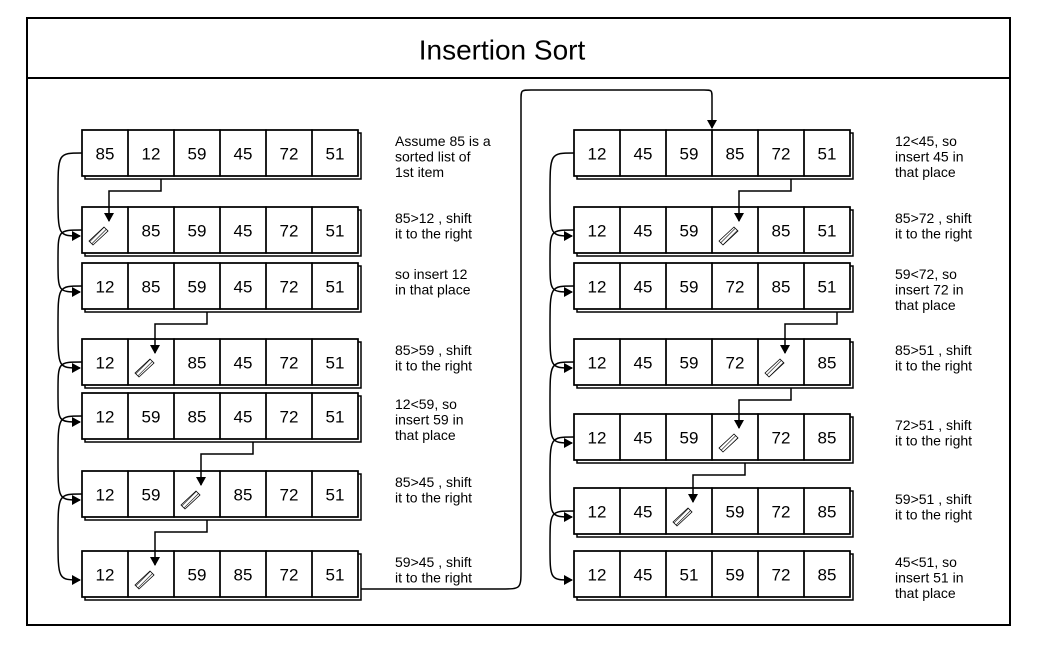 Image resolution: width=1048 pixels, height=650 pixels. What do you see at coordinates (433, 290) in the screenshot?
I see `step-note-line: in that place` at bounding box center [433, 290].